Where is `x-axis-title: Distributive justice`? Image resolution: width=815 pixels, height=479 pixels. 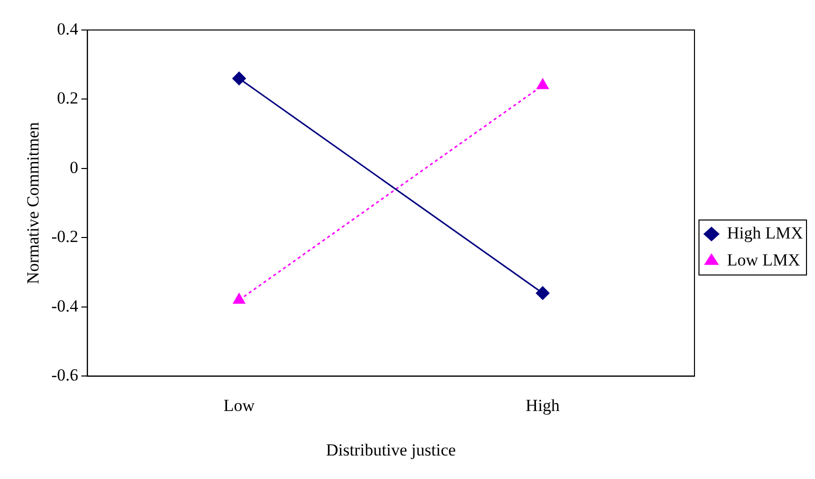 x-axis-title: Distributive justice is located at coordinates (391, 450).